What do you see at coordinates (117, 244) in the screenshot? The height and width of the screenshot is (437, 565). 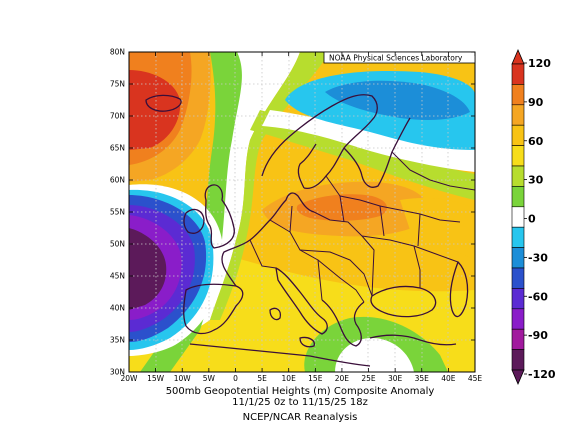 I see `lat-label: 50N` at bounding box center [117, 244].